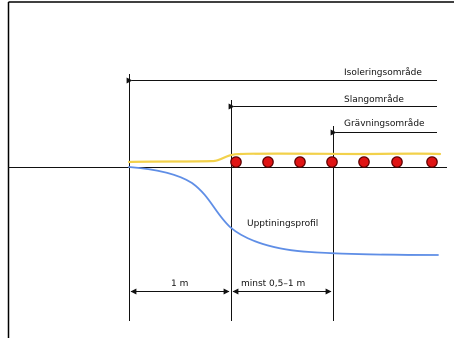 This screenshot has width=454, height=338. I want to click on first-dimension-label: 1 m, so click(179, 284).